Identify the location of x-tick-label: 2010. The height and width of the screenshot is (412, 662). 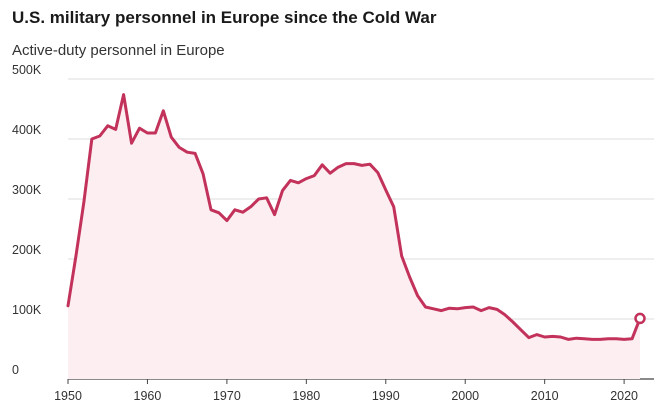
(545, 396).